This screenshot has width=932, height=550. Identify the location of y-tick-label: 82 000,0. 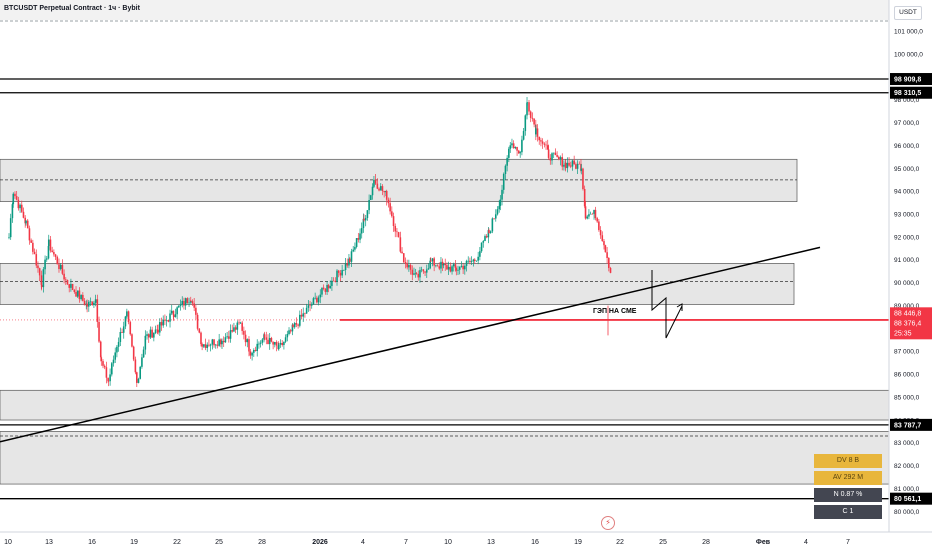
(907, 466).